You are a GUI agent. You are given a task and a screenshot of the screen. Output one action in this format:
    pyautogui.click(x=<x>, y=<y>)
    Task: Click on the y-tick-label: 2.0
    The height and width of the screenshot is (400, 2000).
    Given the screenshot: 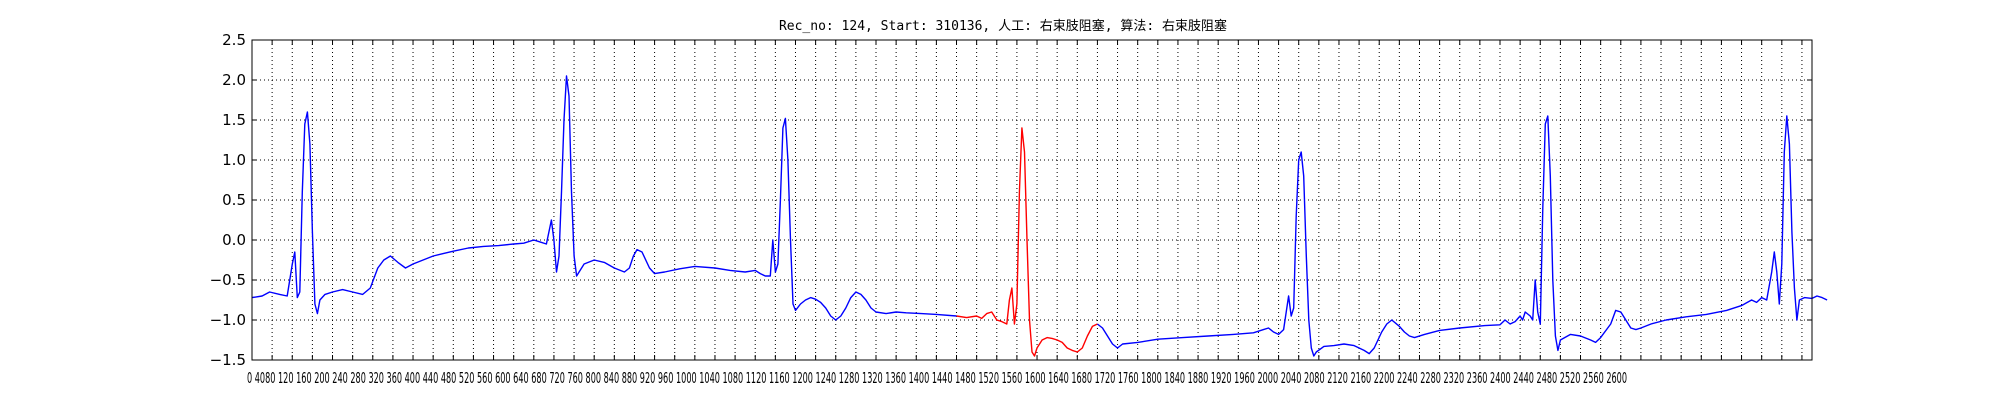 What is the action you would take?
    pyautogui.click(x=234, y=80)
    